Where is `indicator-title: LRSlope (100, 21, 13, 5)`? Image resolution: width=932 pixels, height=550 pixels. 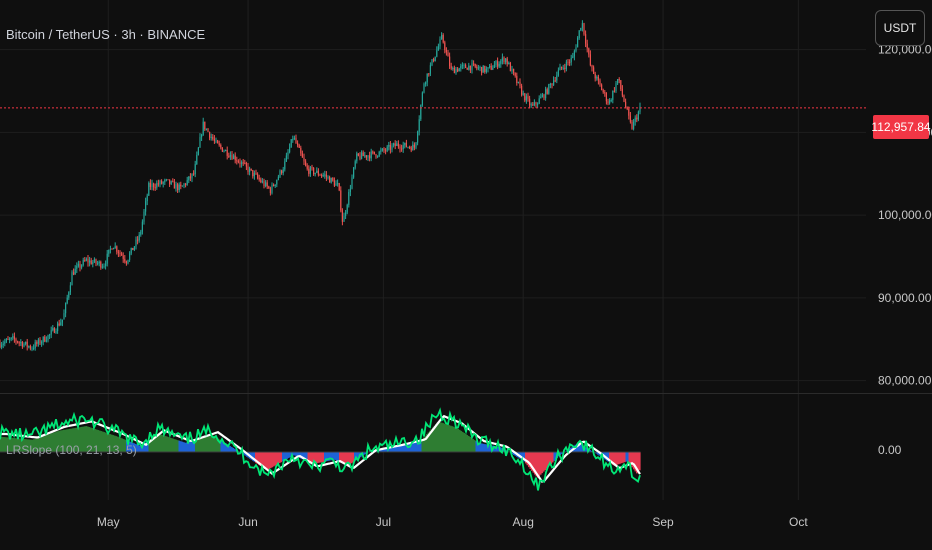 indicator-title: LRSlope (100, 21, 13, 5) is located at coordinates (71, 450).